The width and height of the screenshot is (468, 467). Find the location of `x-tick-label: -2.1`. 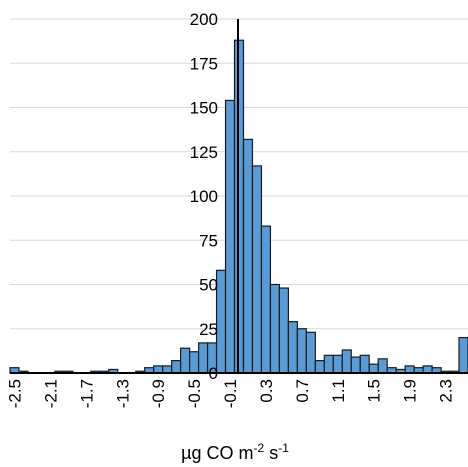

x-tick-label: -2.1 is located at coordinates (50, 393).